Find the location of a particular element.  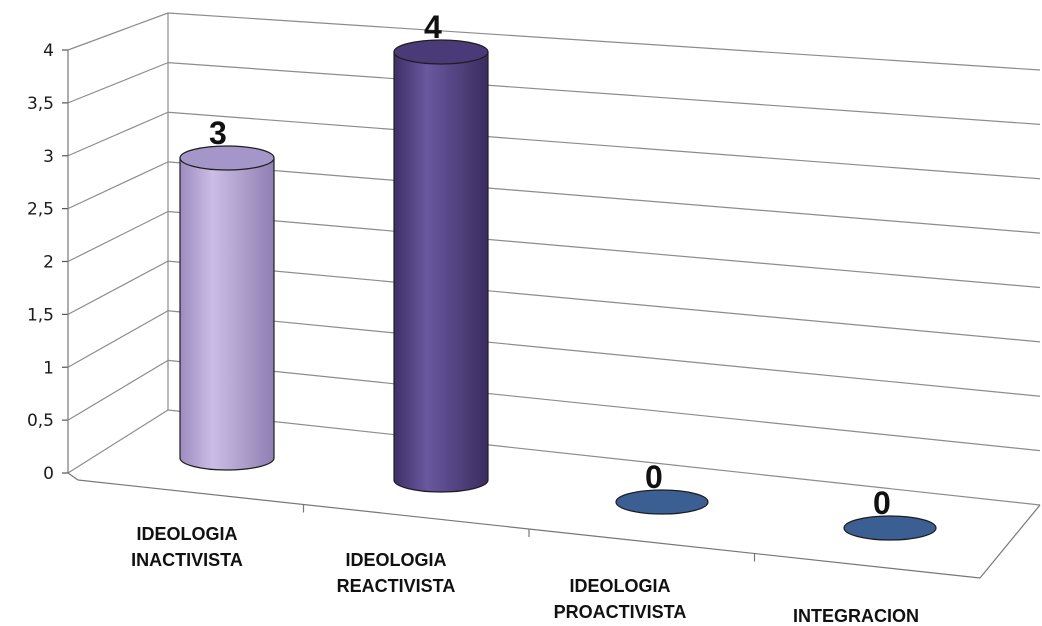

y-tick-label: 2,5 is located at coordinates (40, 210).